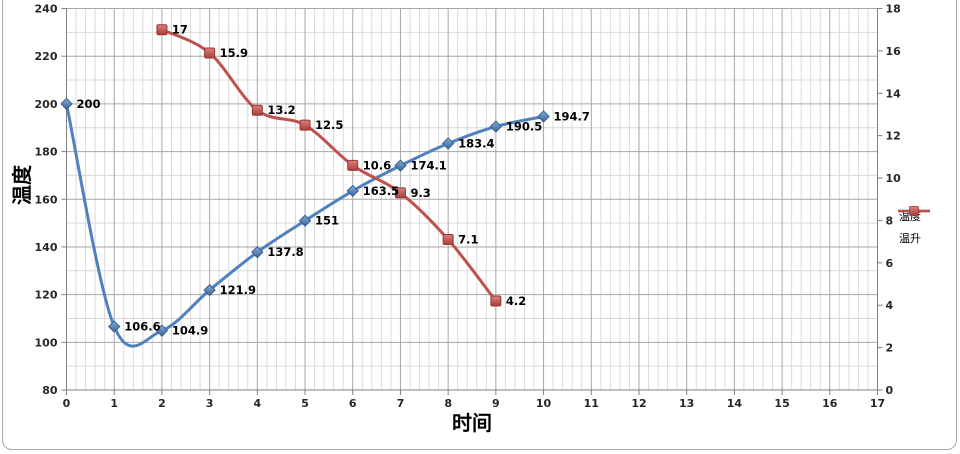  I want to click on left-axis-tick-label: 140, so click(46, 247).